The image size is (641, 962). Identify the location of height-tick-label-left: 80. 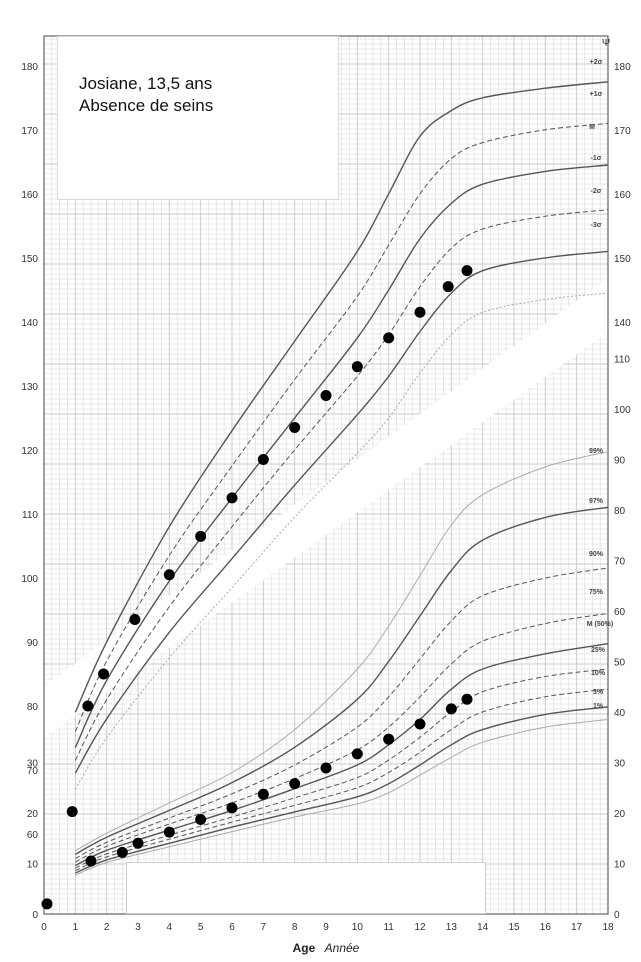
(33, 707).